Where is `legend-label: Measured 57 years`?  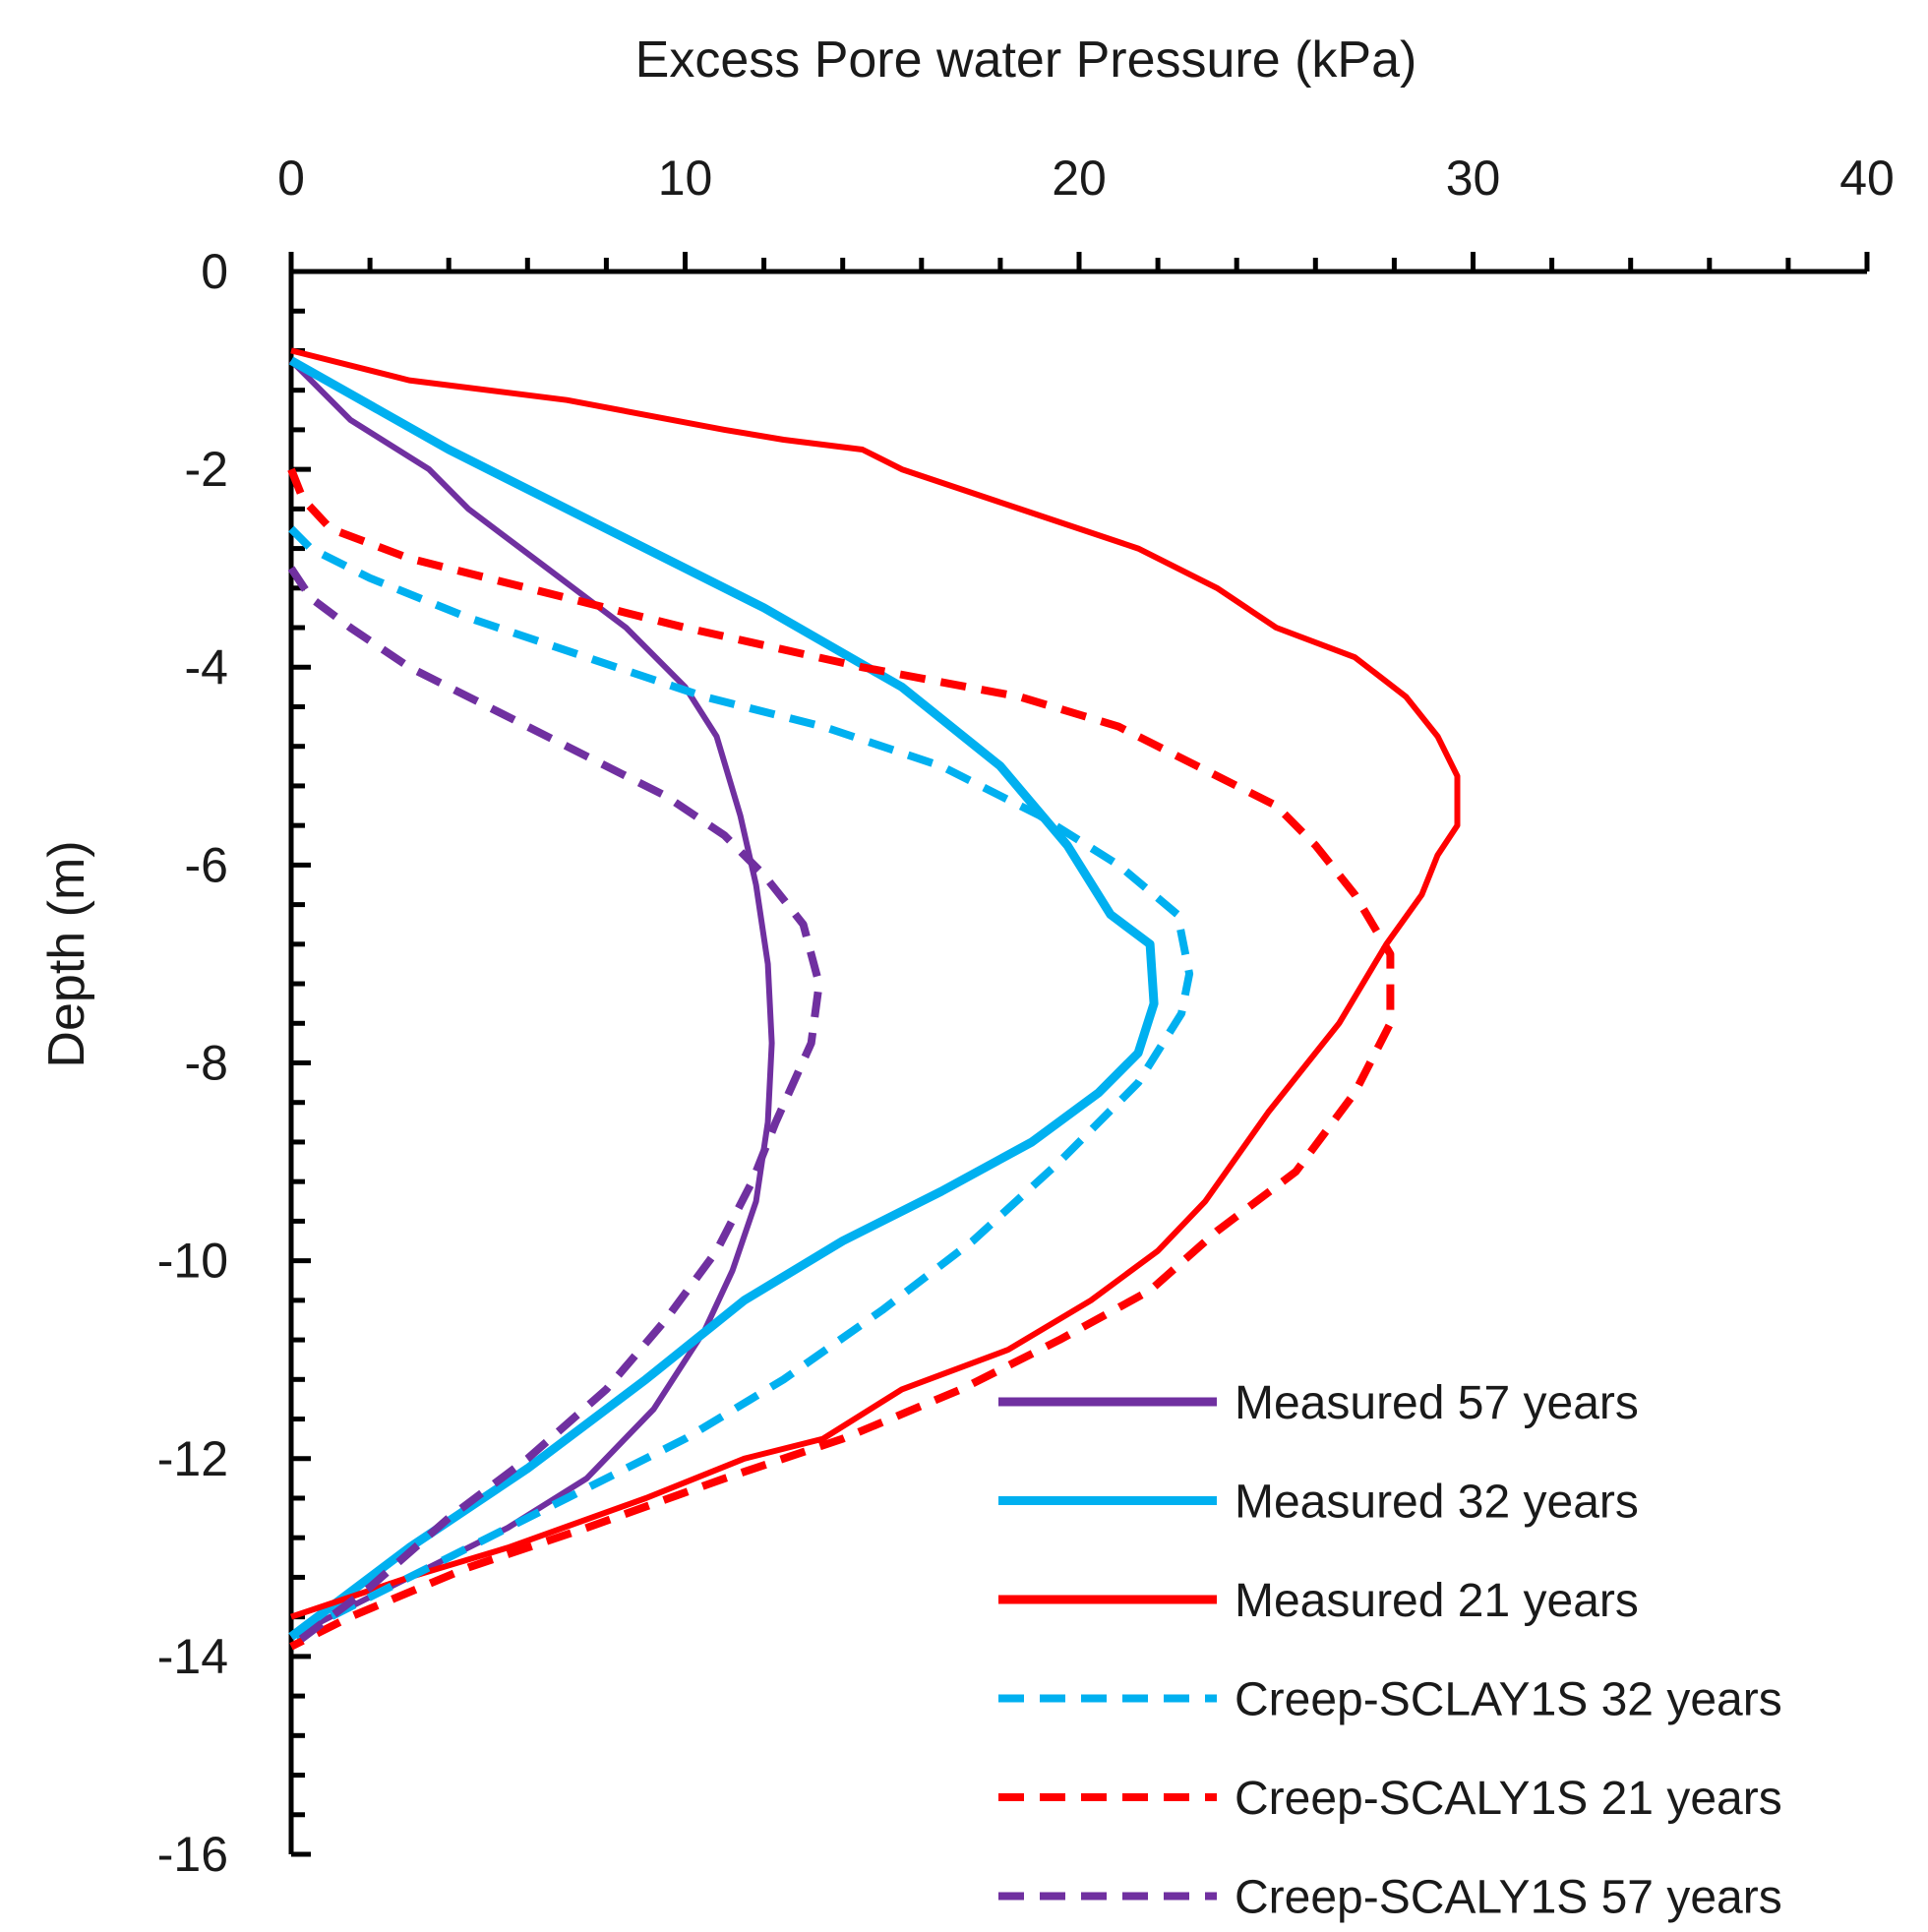 legend-label: Measured 57 years is located at coordinates (1437, 1403).